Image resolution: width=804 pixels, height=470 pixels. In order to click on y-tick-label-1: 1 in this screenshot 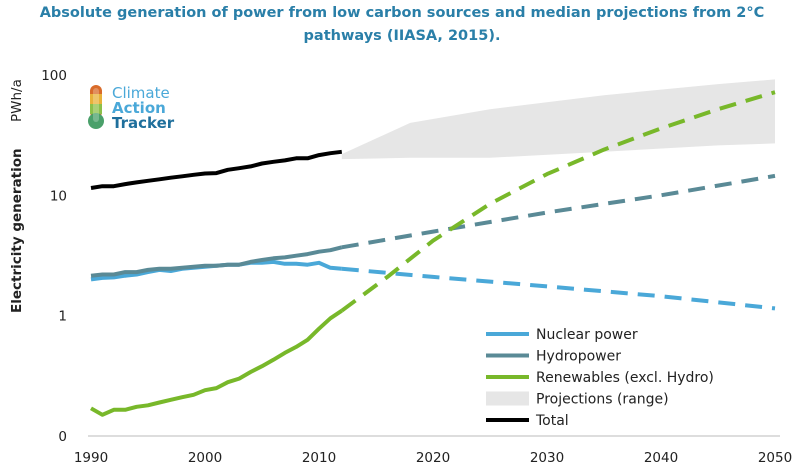, I will do `click(62, 317)`.